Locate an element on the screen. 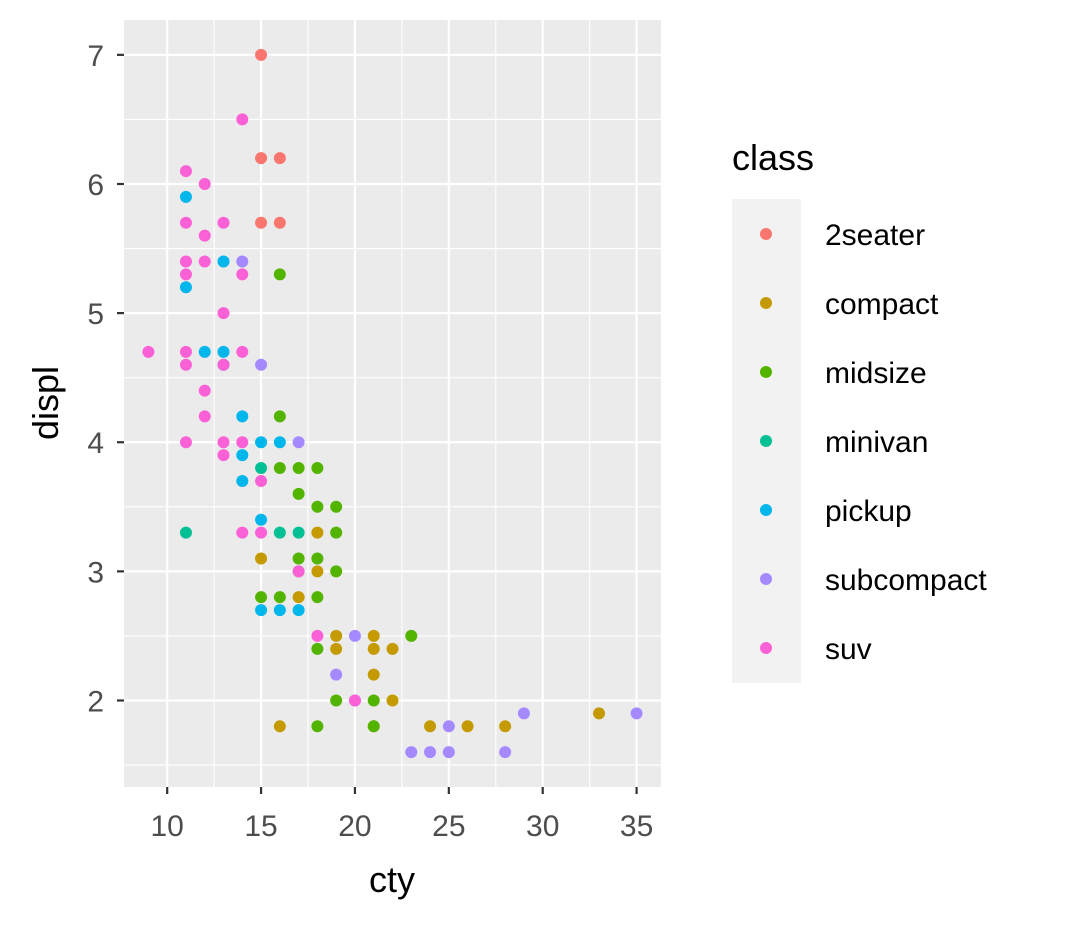 The image size is (1080, 928). x-tick-label: 35 is located at coordinates (636, 826).